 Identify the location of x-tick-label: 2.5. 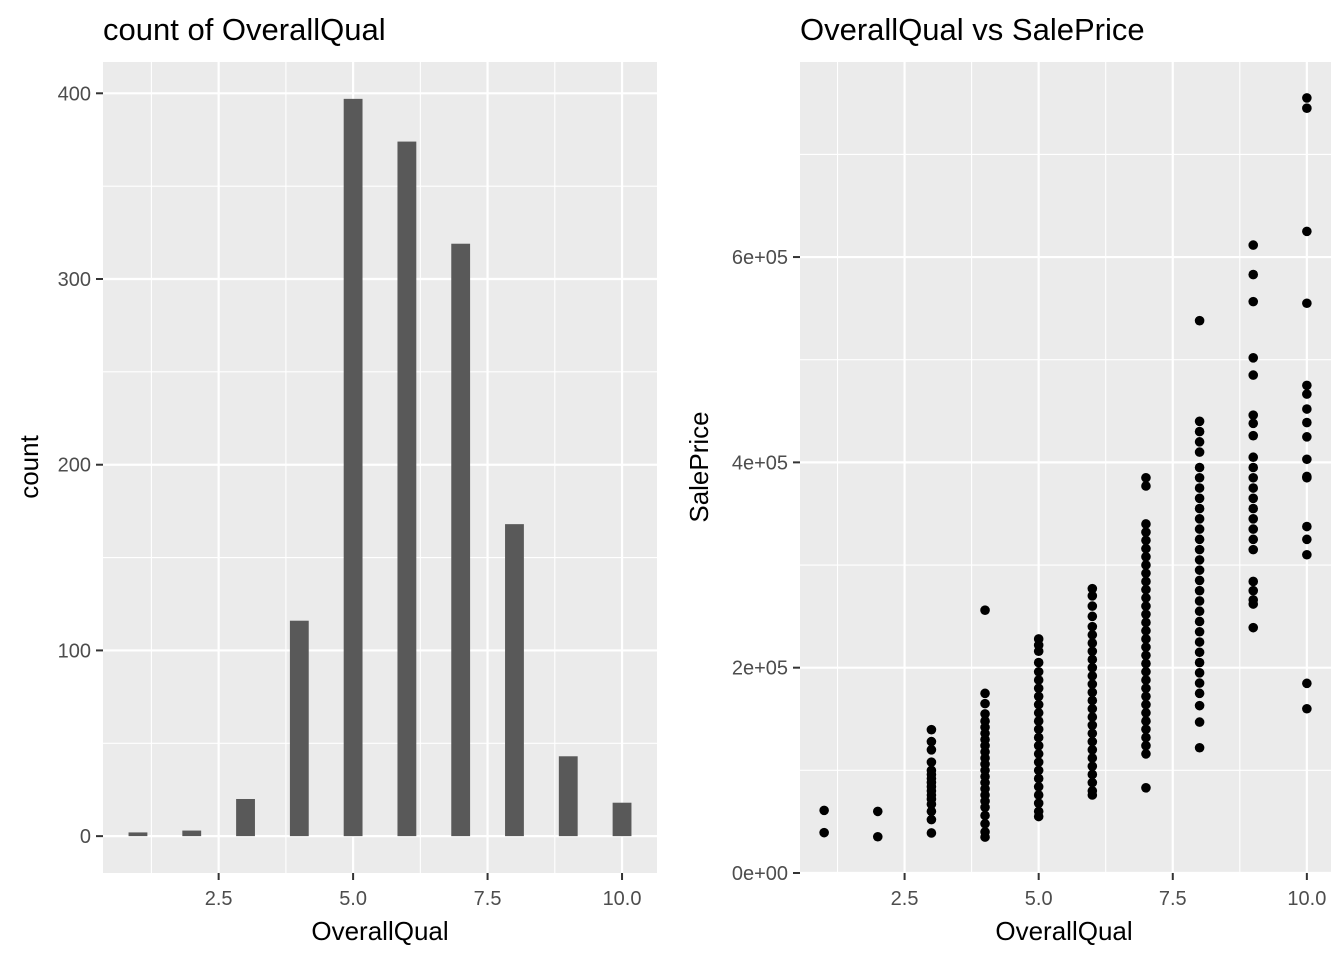
(219, 899).